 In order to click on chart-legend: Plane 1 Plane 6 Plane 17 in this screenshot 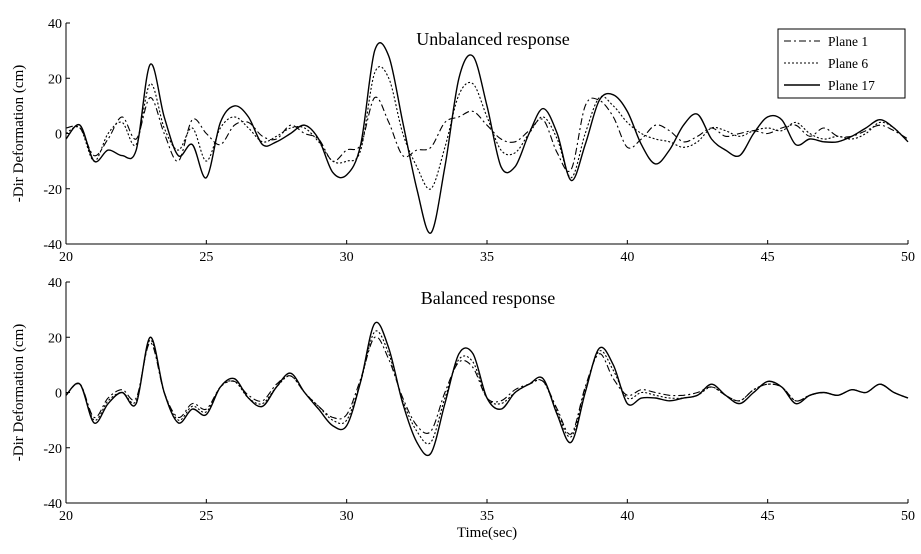, I will do `click(841, 63)`.